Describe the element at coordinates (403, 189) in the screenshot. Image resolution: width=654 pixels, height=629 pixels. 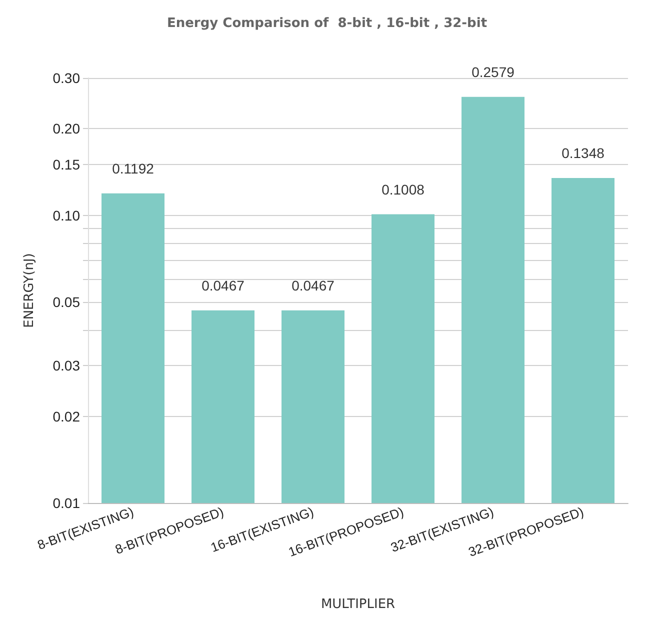
I see `data-label: 0.1008` at that location.